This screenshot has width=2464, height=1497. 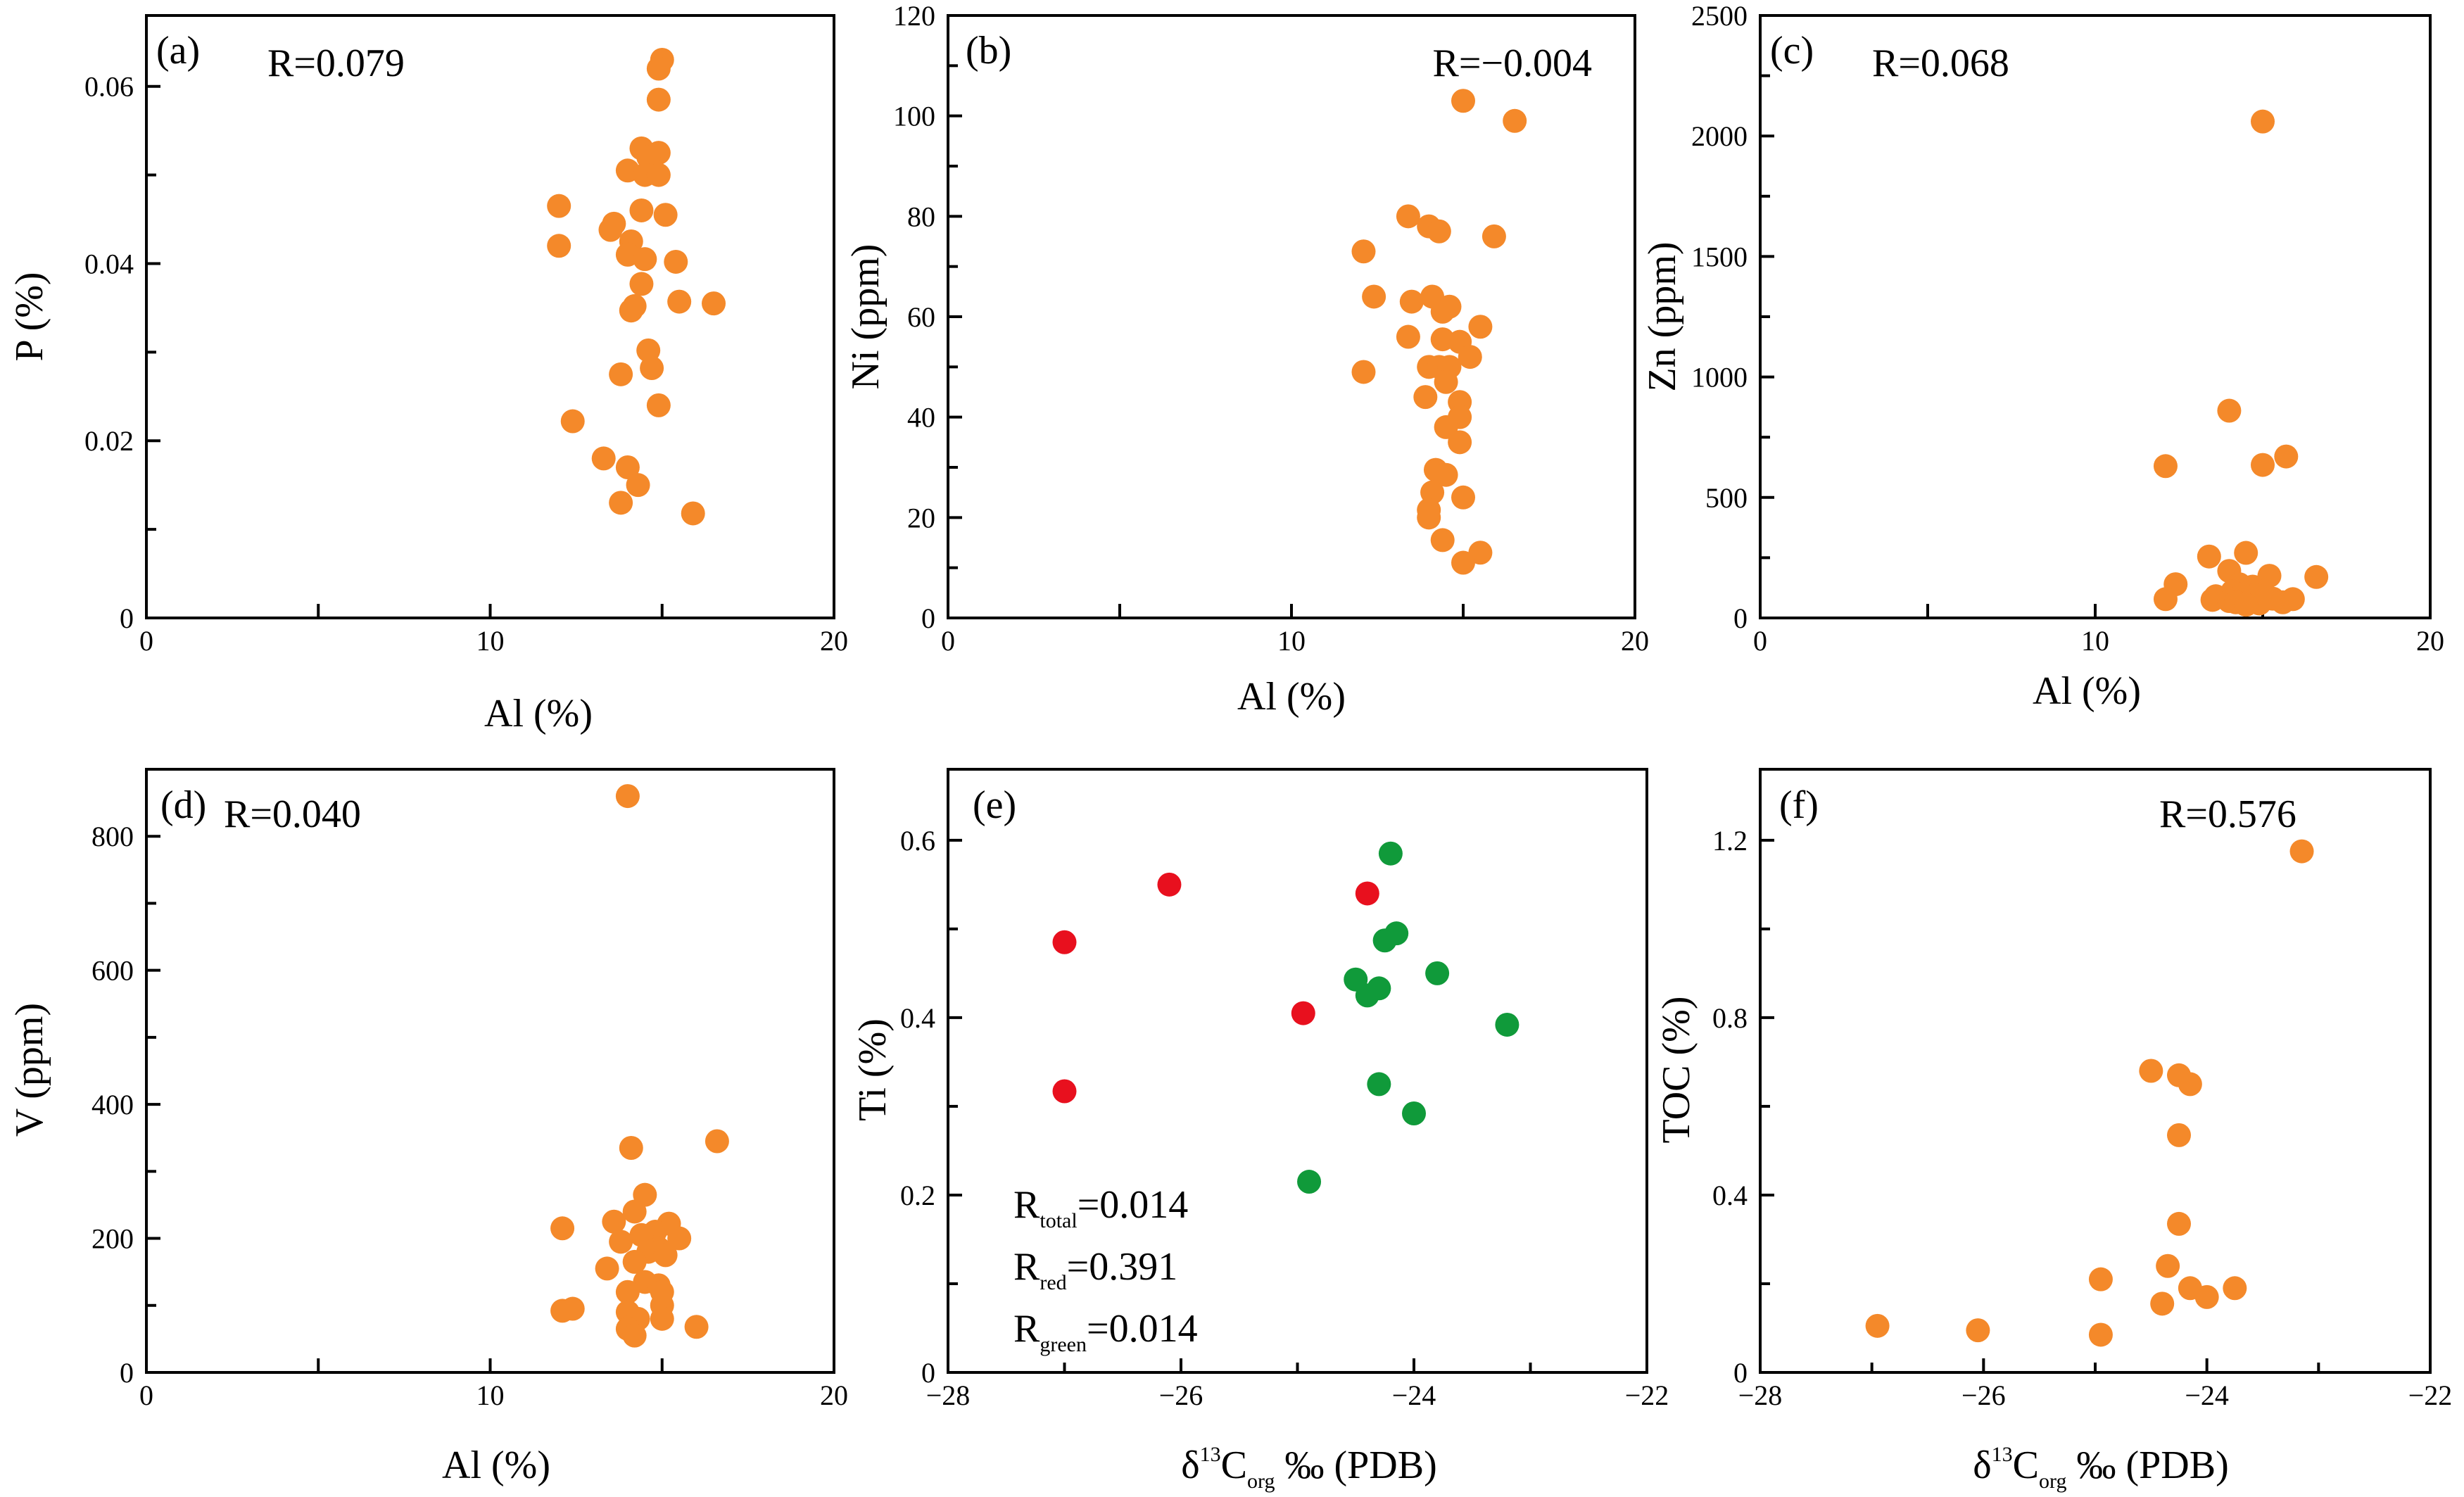 I want to click on correlation-label: R=0.068, so click(x=1940, y=63).